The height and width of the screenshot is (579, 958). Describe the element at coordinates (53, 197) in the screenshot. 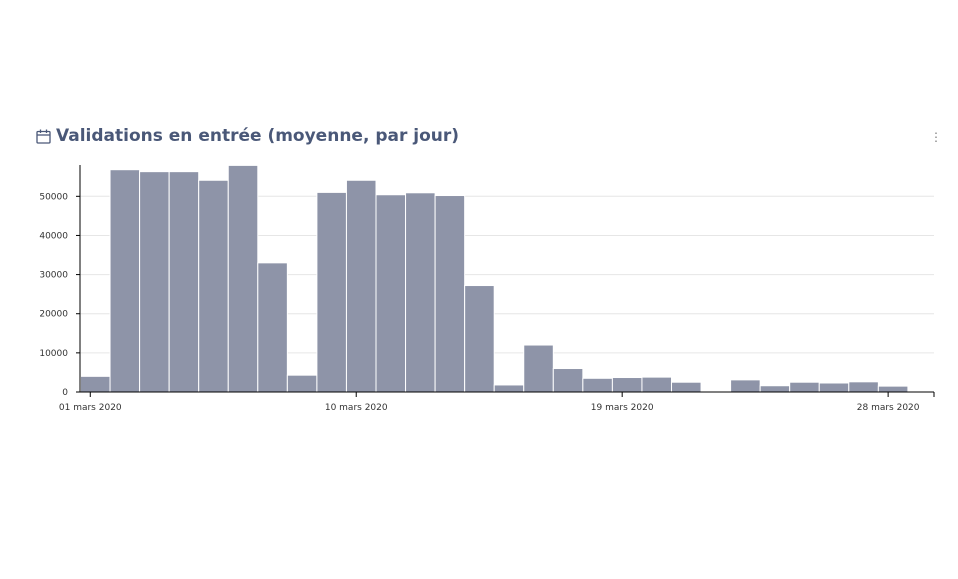

I see `y-tick-label: 50000` at that location.